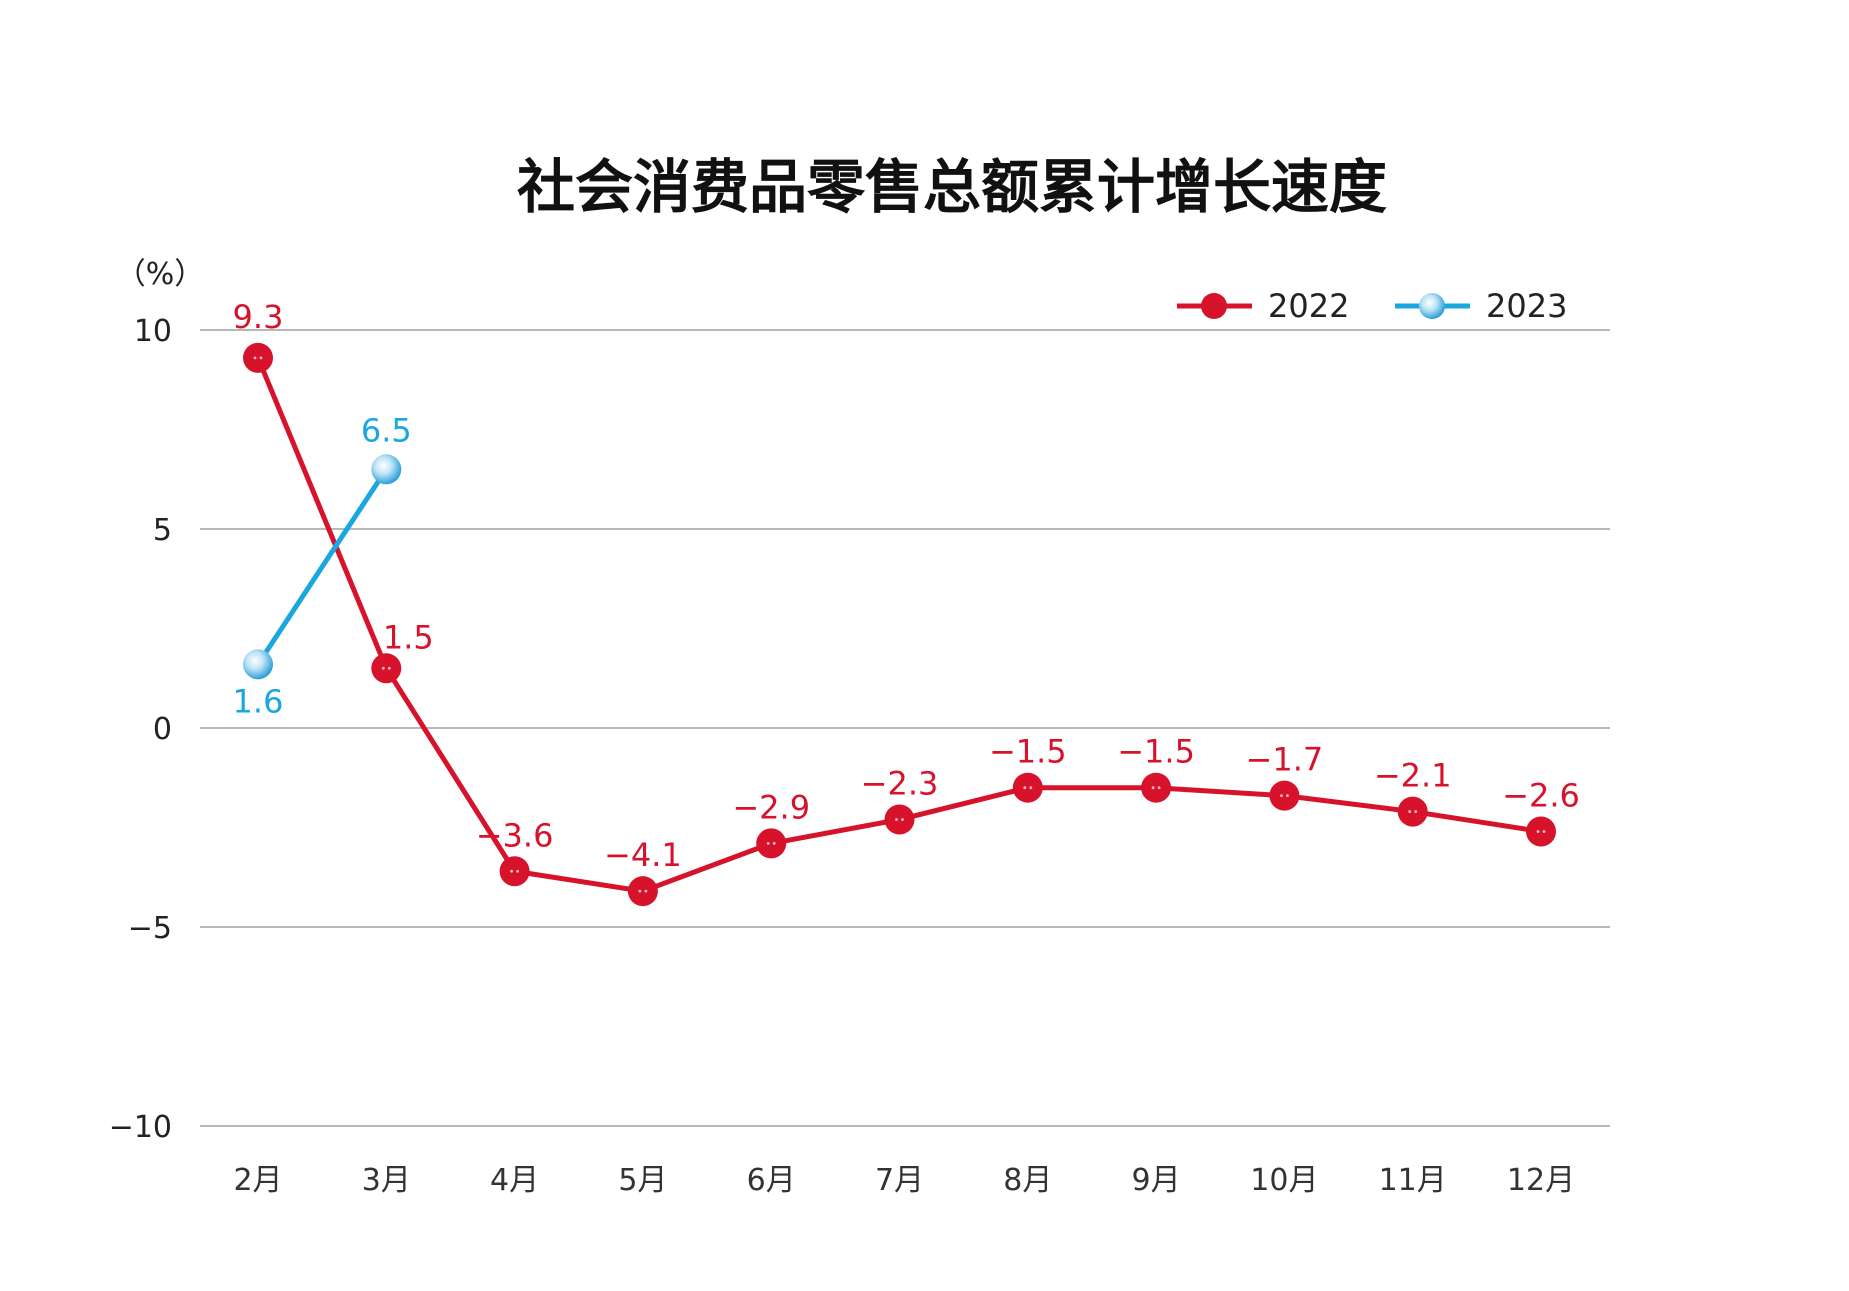  Describe the element at coordinates (771, 807) in the screenshot. I see `data-label-2022: −2.9` at that location.